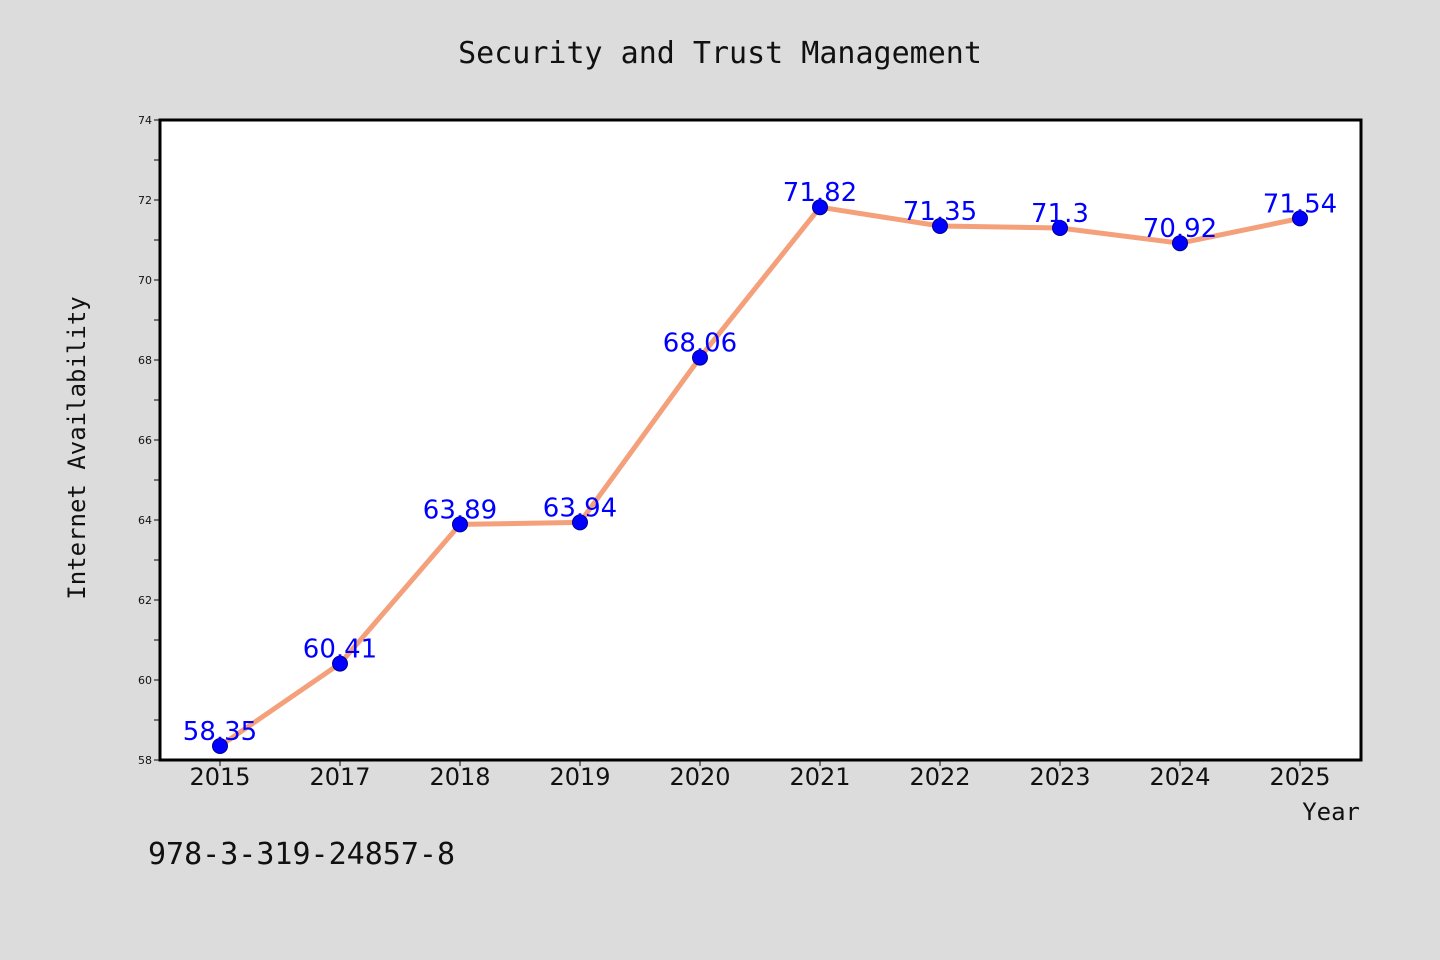 The width and height of the screenshot is (1440, 960). Describe the element at coordinates (145, 680) in the screenshot. I see `y-tick-label: 60` at that location.